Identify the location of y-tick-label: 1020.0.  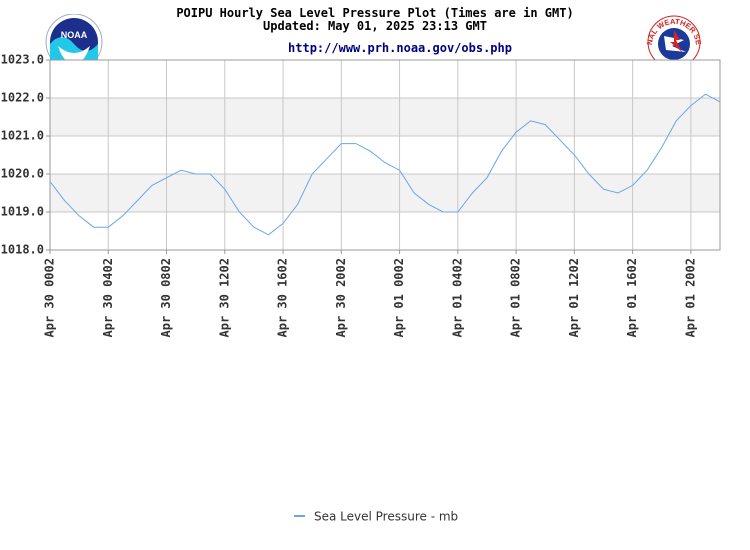
(22, 174).